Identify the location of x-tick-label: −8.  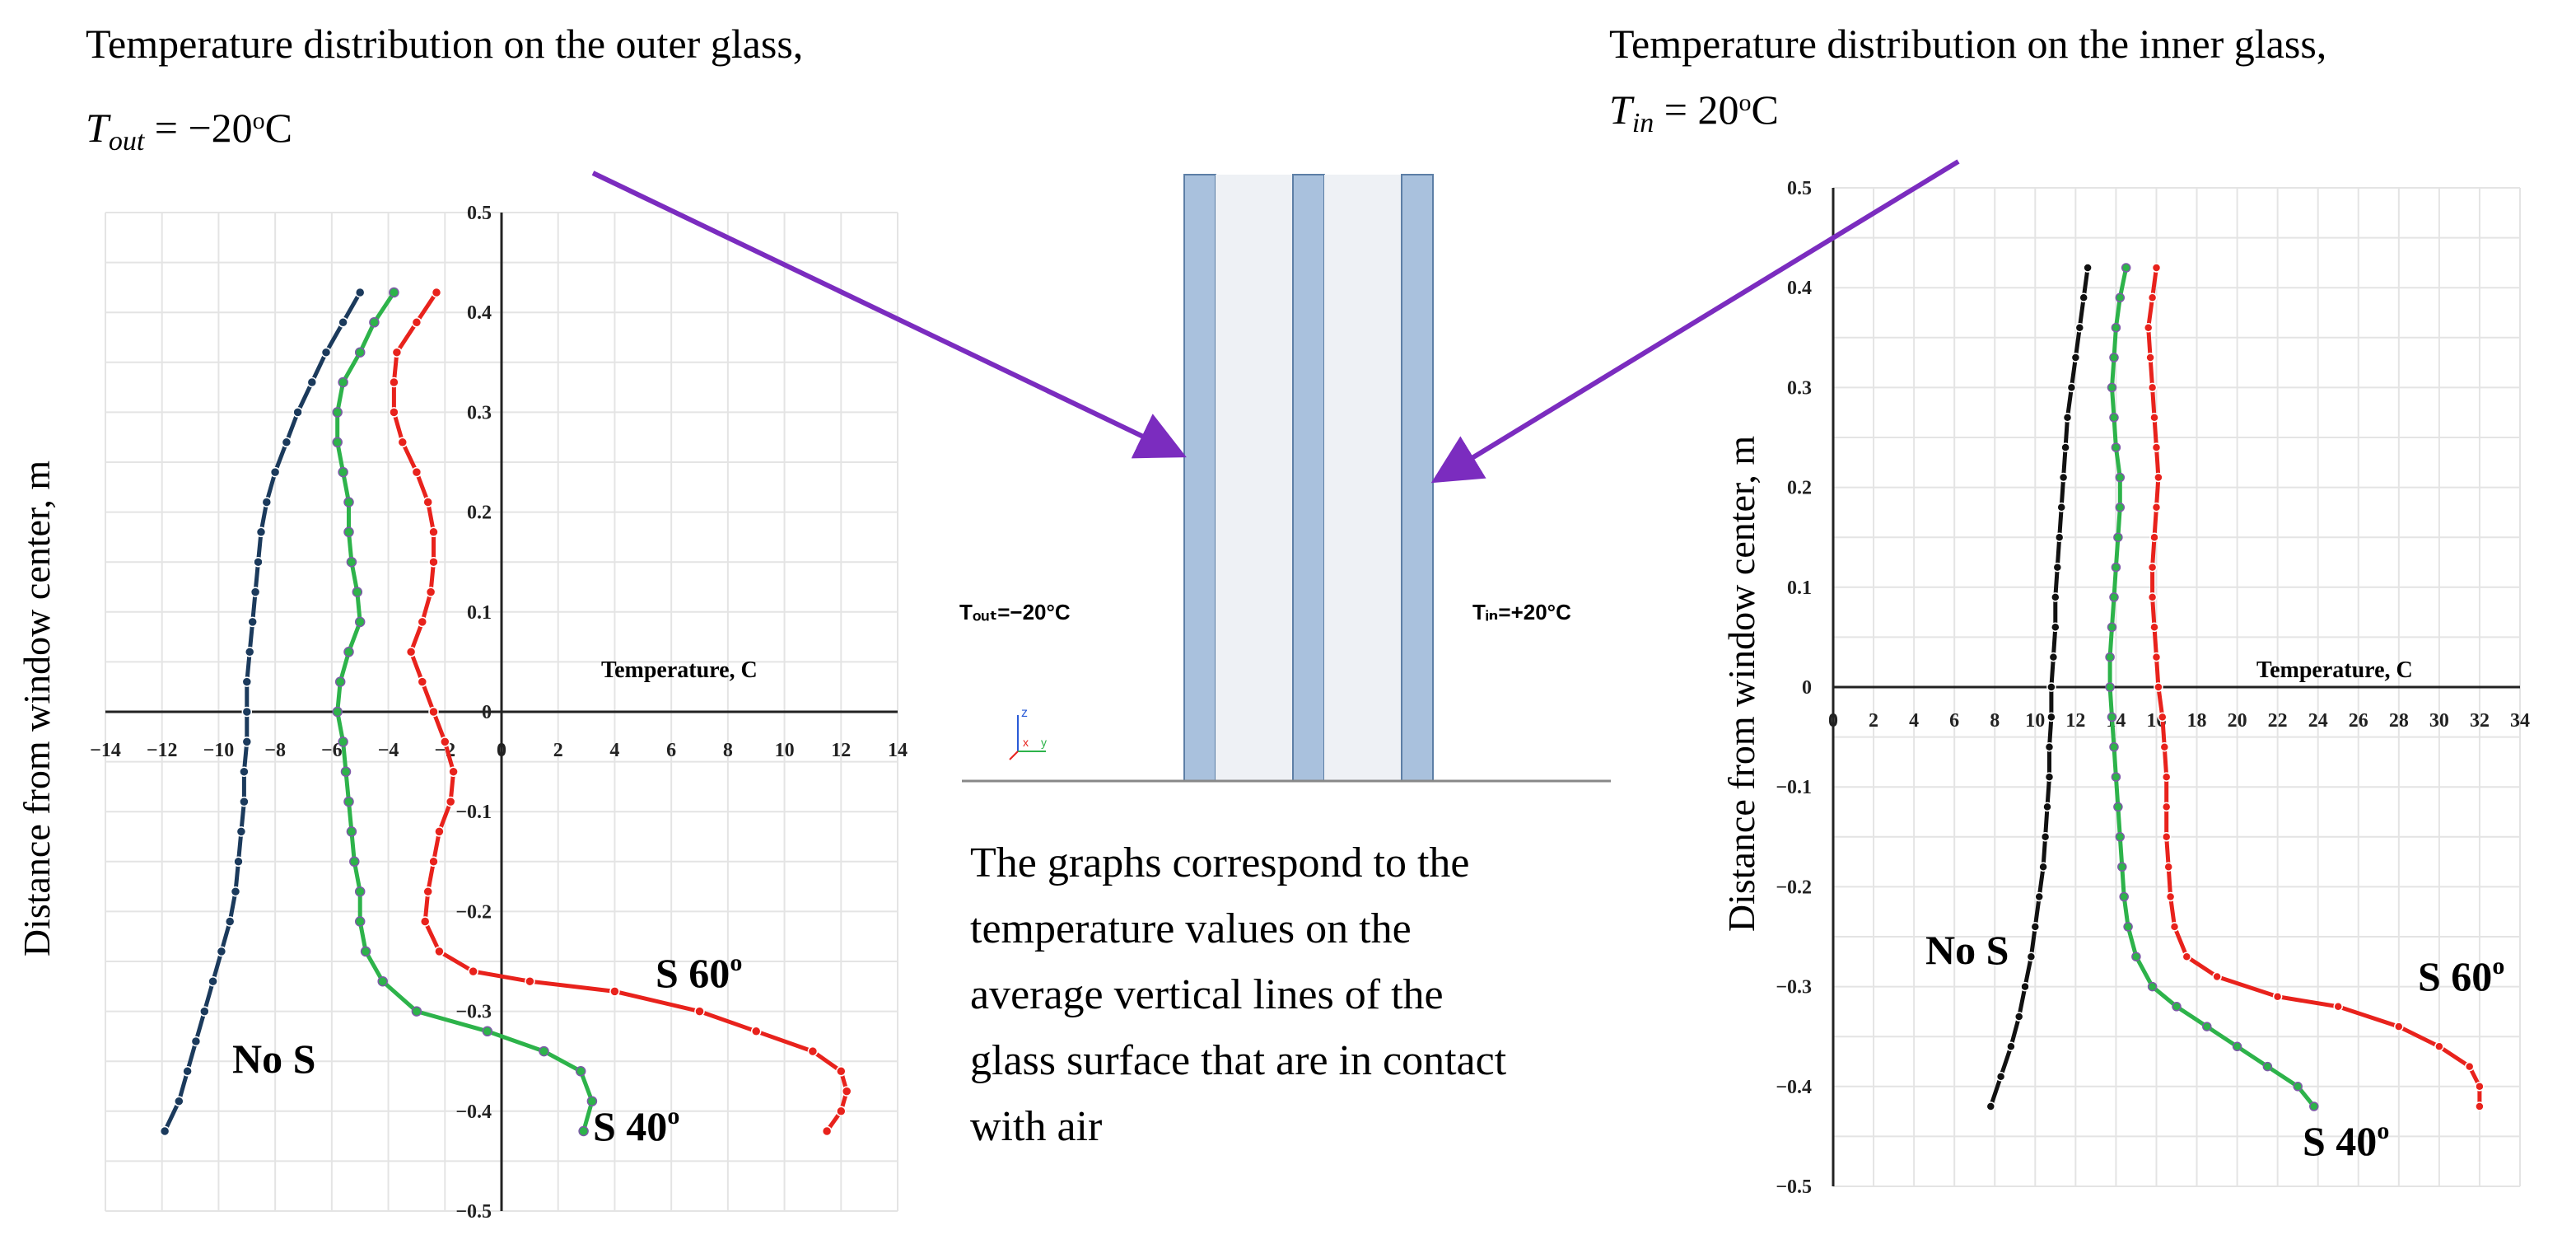
(275, 750).